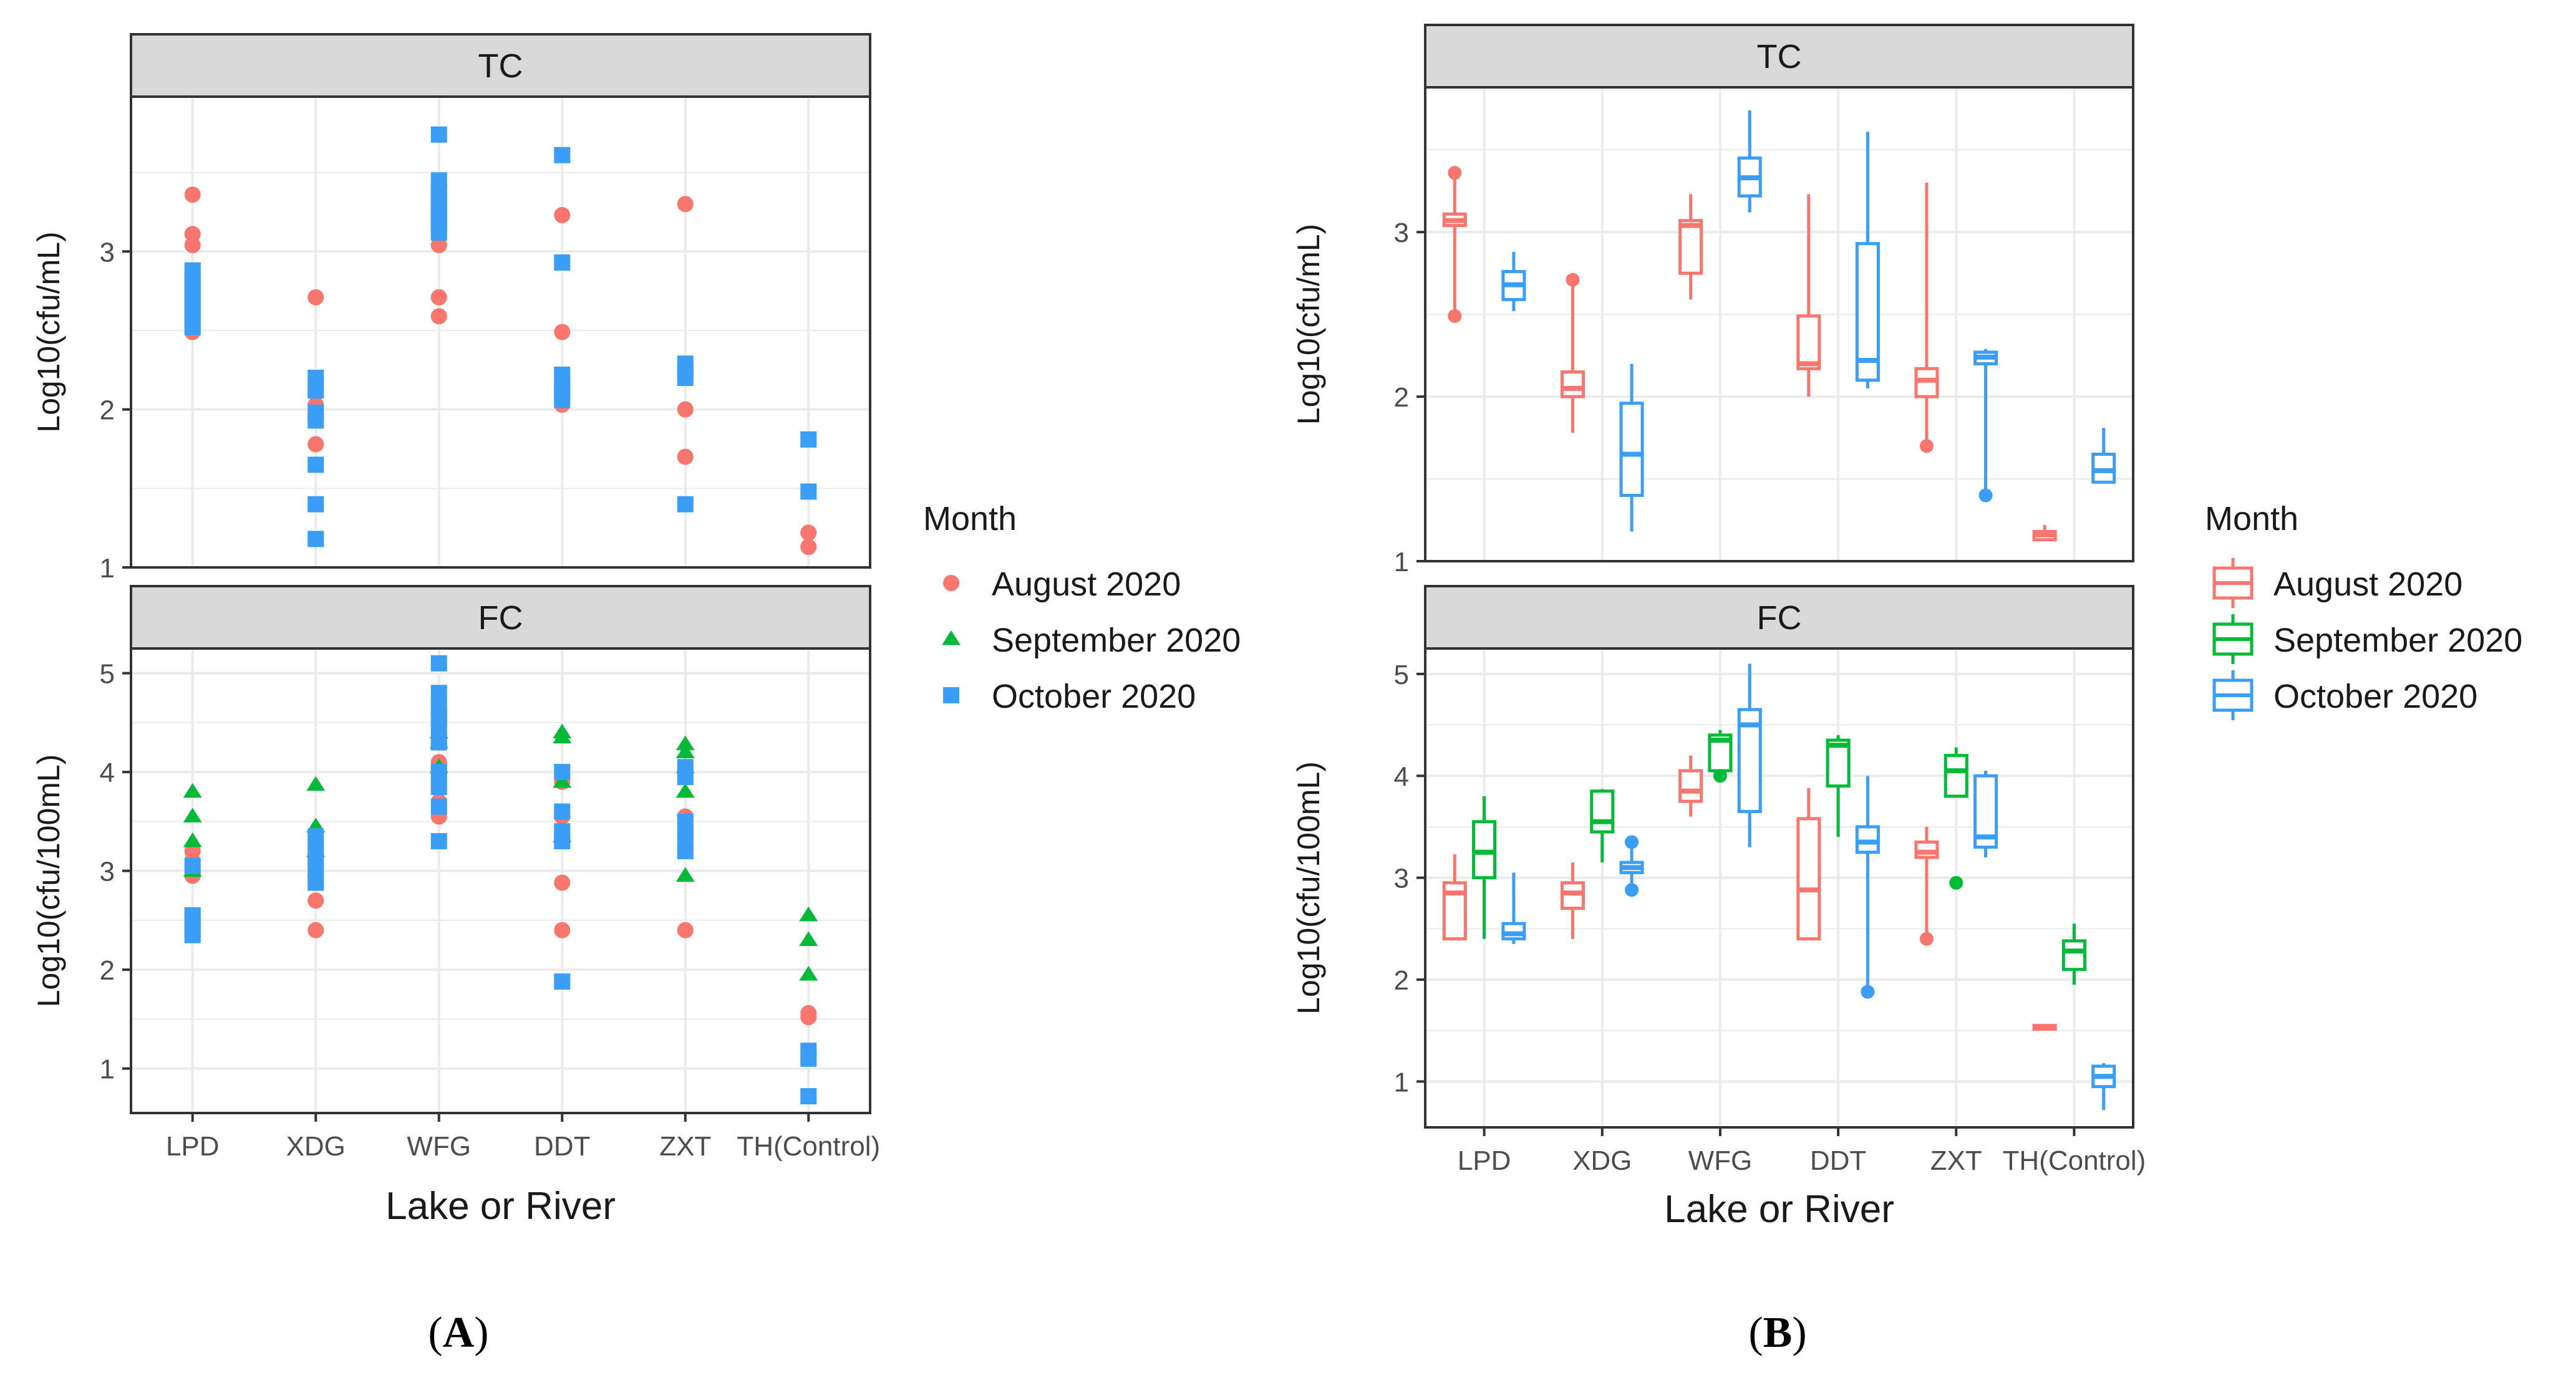 This screenshot has width=2576, height=1388. Describe the element at coordinates (1838, 786) in the screenshot. I see `box-september-2020-ddt` at that location.